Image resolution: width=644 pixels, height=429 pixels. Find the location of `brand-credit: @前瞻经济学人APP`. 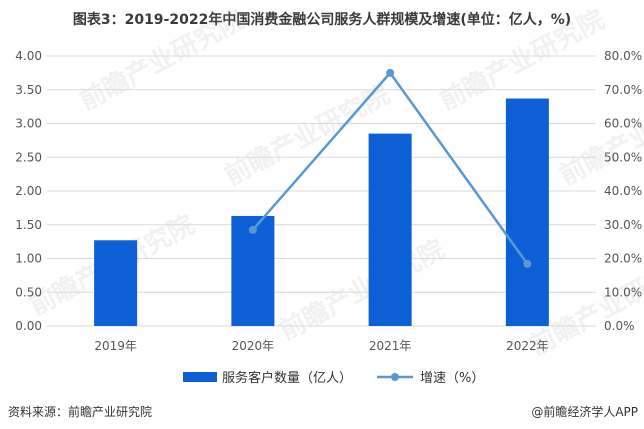

brand-credit: @前瞻经济学人APP is located at coordinates (584, 412).